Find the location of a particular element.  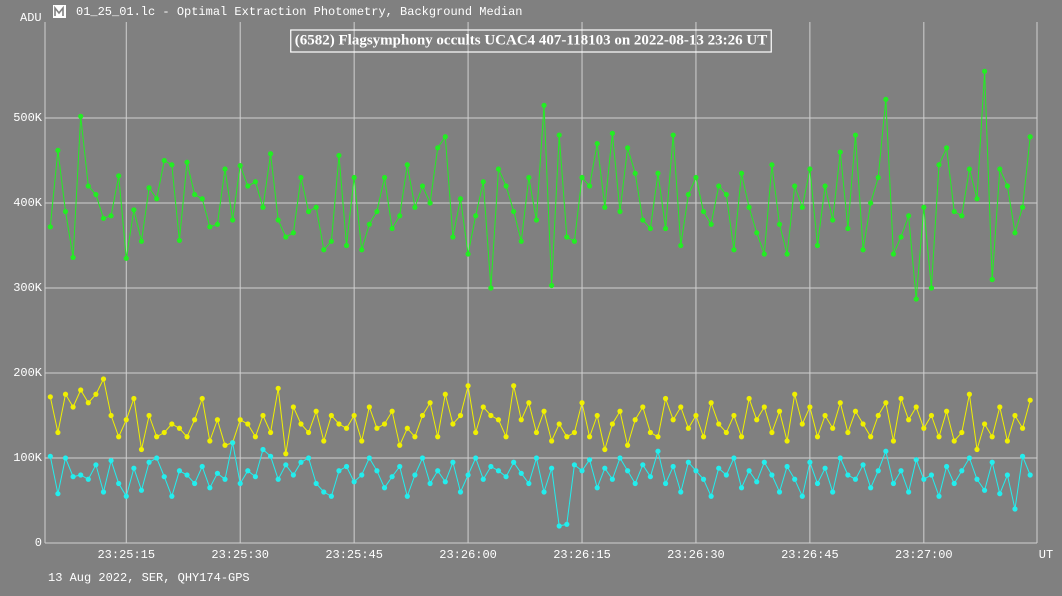

y-tick-label: 500K is located at coordinates (28, 118).